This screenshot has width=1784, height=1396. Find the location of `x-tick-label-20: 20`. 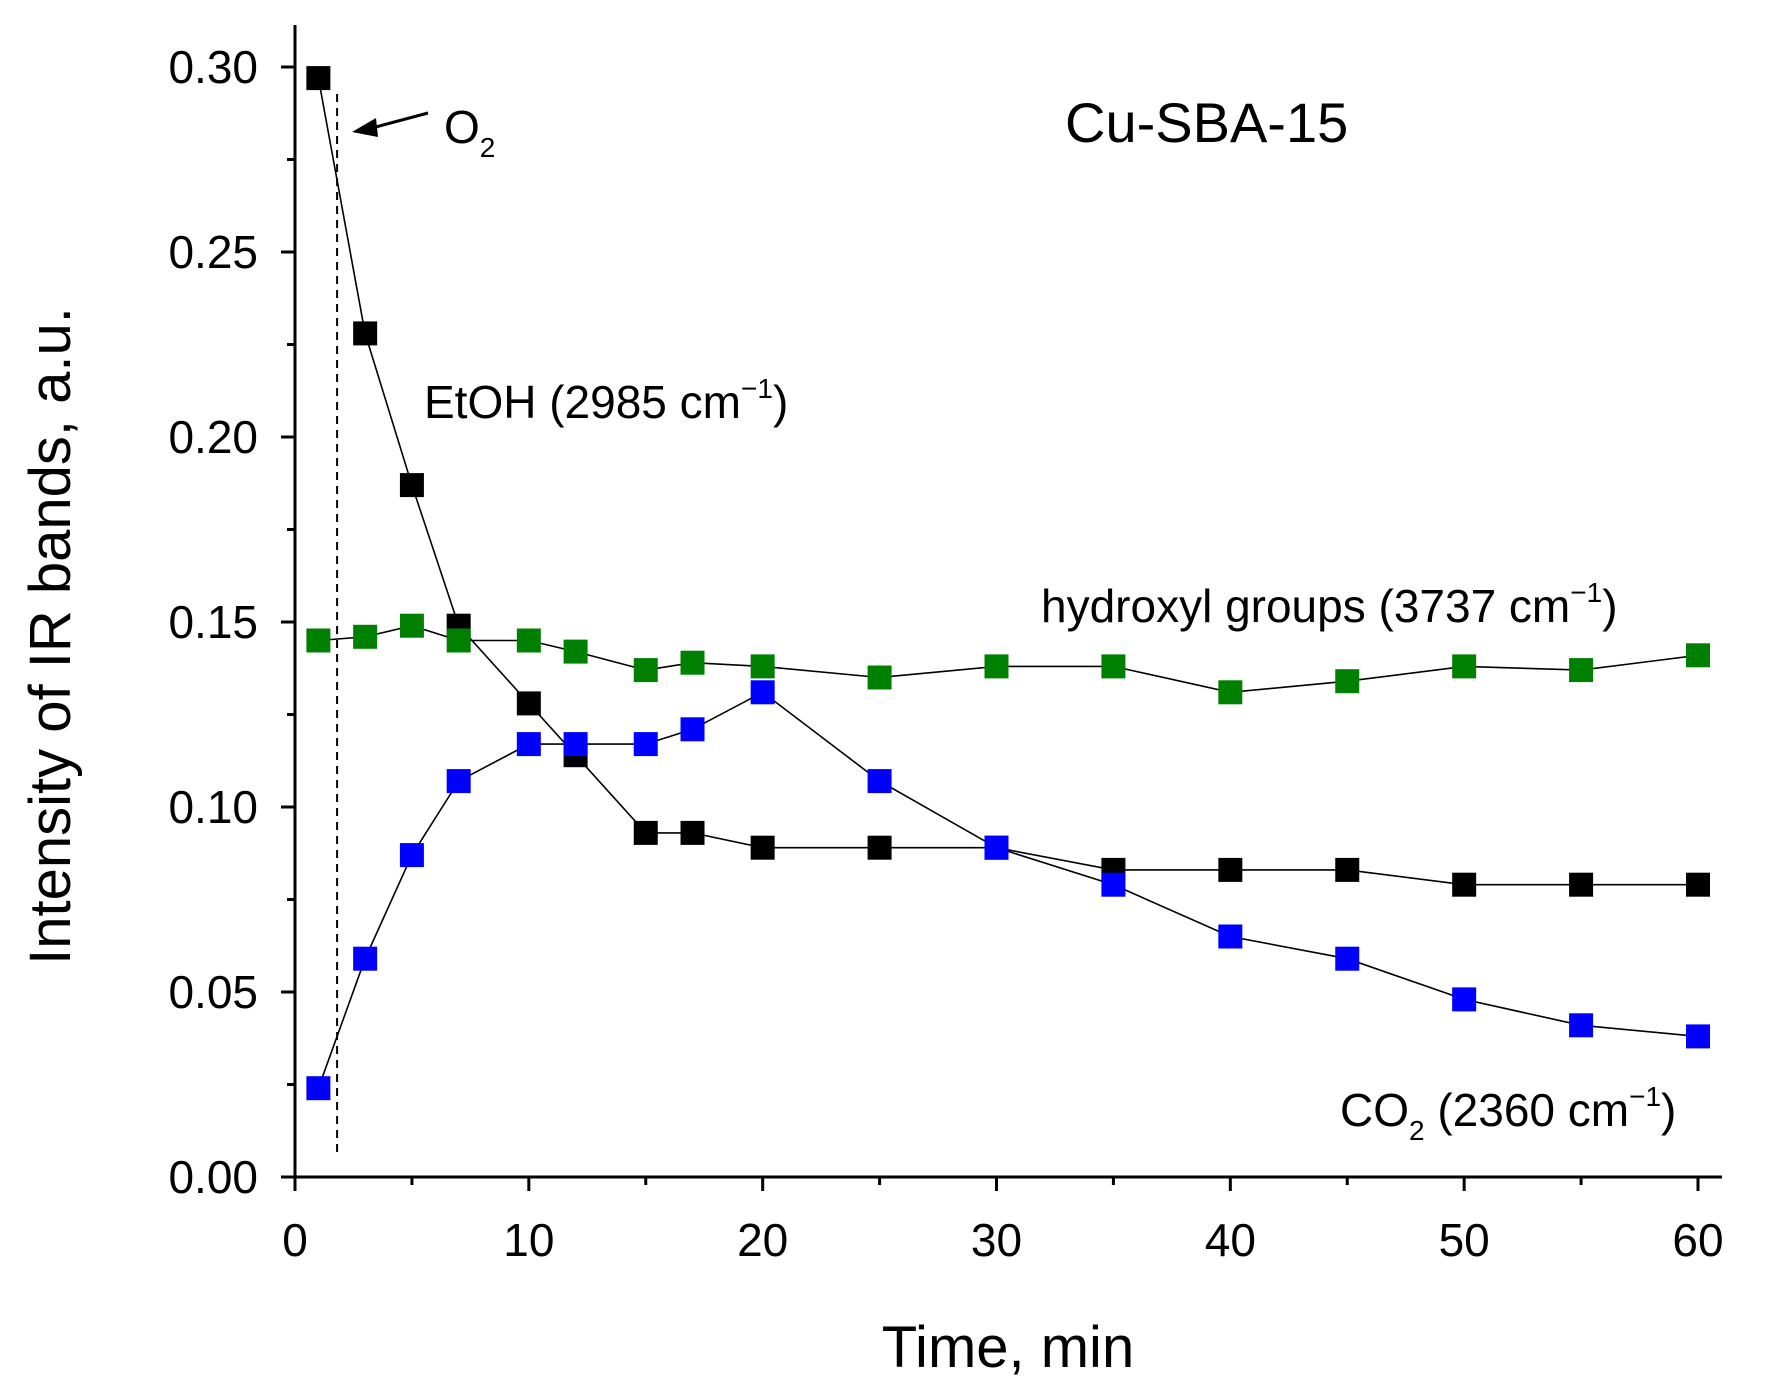

x-tick-label-20: 20 is located at coordinates (762, 1240).